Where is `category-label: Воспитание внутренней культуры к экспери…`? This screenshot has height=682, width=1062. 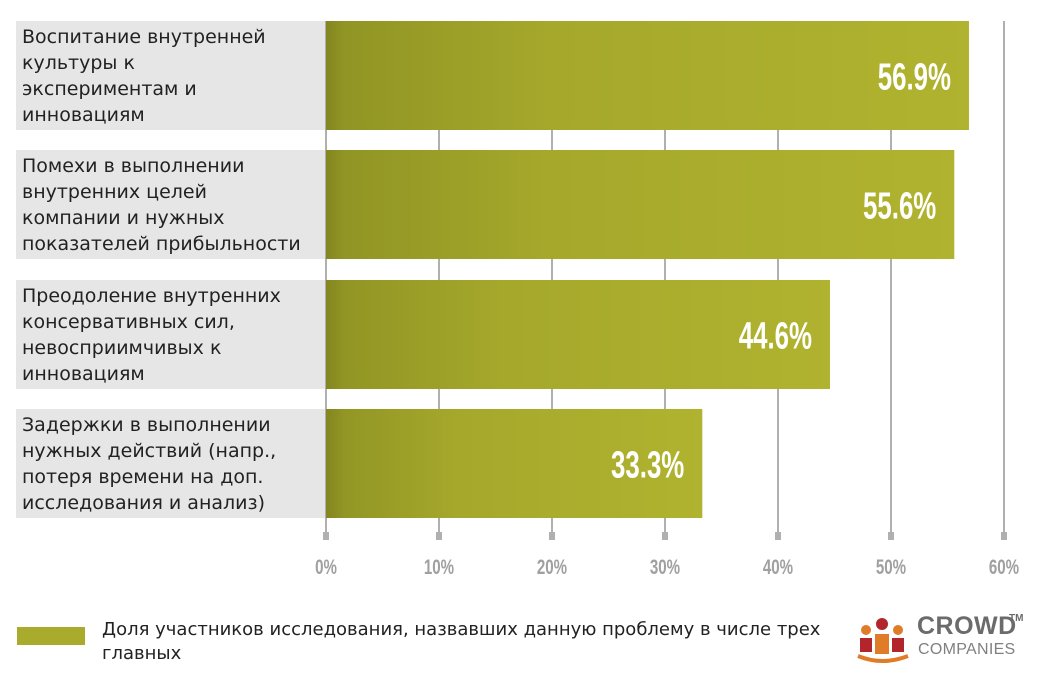
category-label: Воспитание внутренней культуры к экспери… is located at coordinates (144, 75).